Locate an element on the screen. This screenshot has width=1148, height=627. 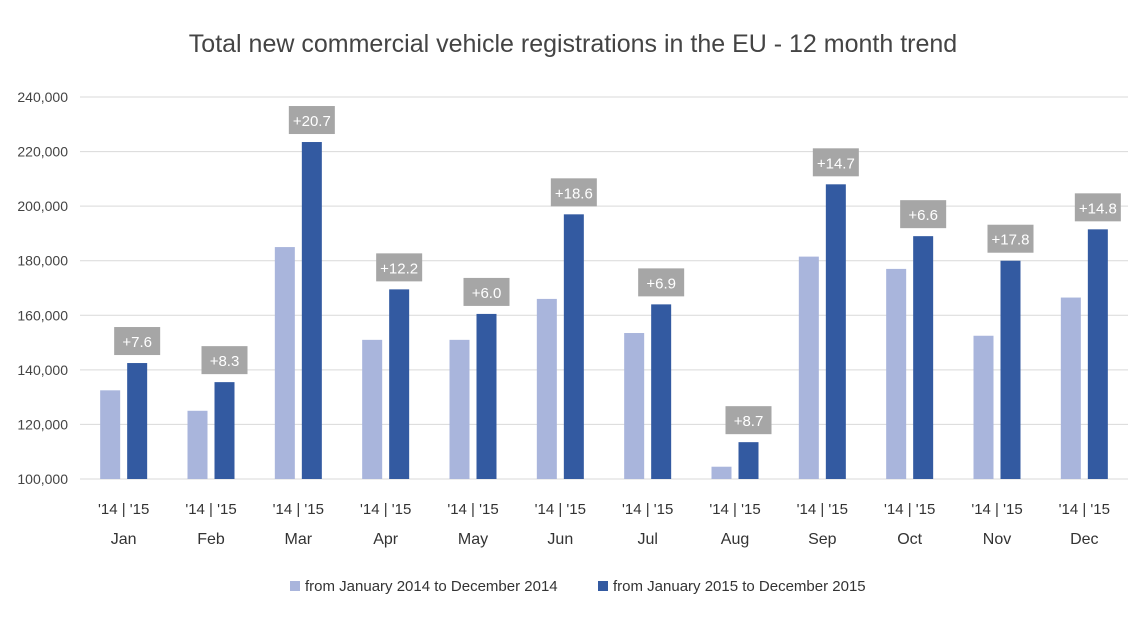
y-tick-label: 100,000 is located at coordinates (42, 479).